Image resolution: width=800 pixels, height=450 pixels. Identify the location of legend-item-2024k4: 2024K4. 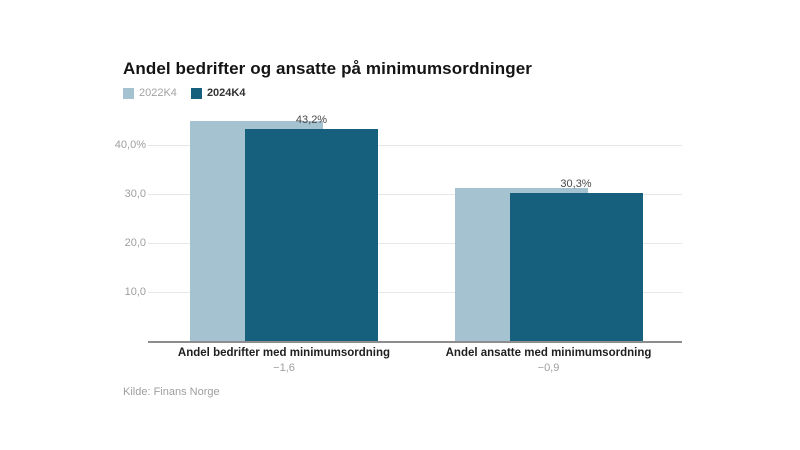
(218, 93).